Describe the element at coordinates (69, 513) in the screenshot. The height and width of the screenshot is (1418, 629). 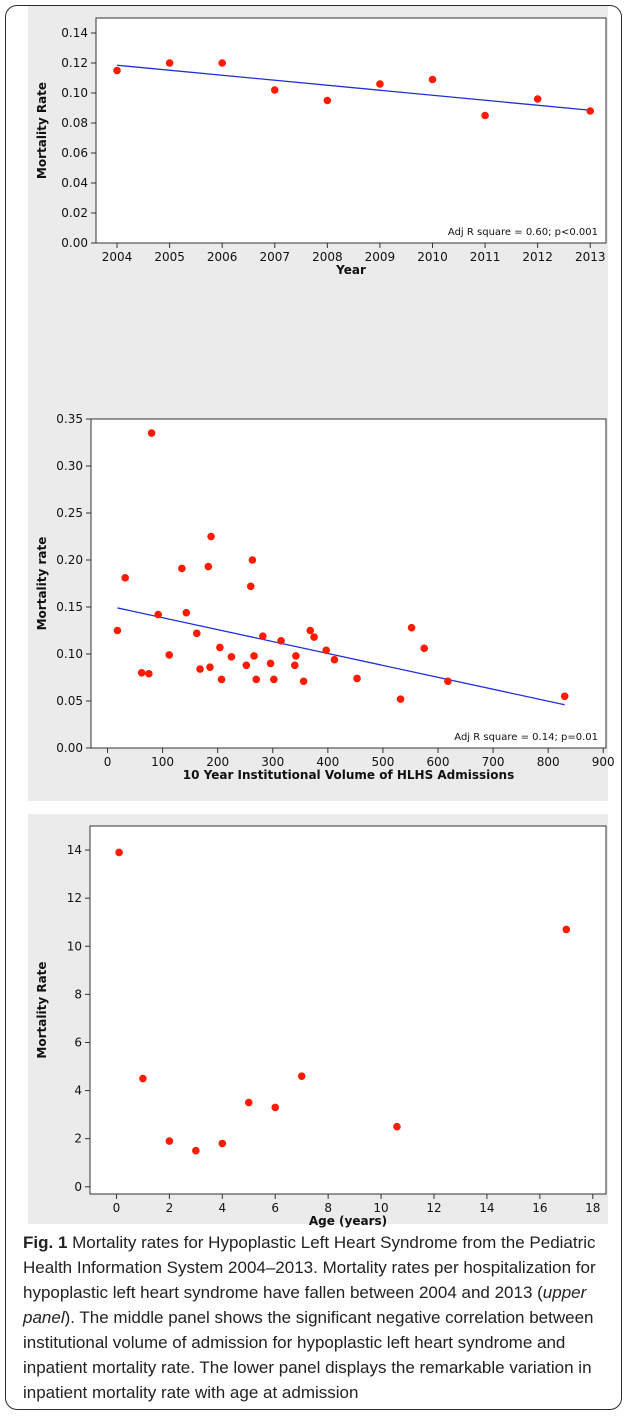
I see `y-tick-label: 0.25` at that location.